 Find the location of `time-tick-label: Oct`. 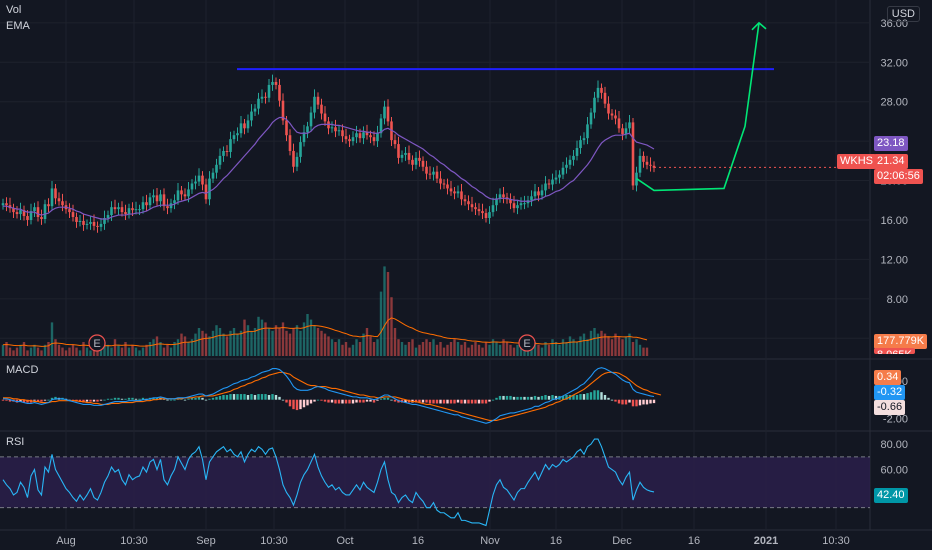

time-tick-label: Oct is located at coordinates (344, 541).